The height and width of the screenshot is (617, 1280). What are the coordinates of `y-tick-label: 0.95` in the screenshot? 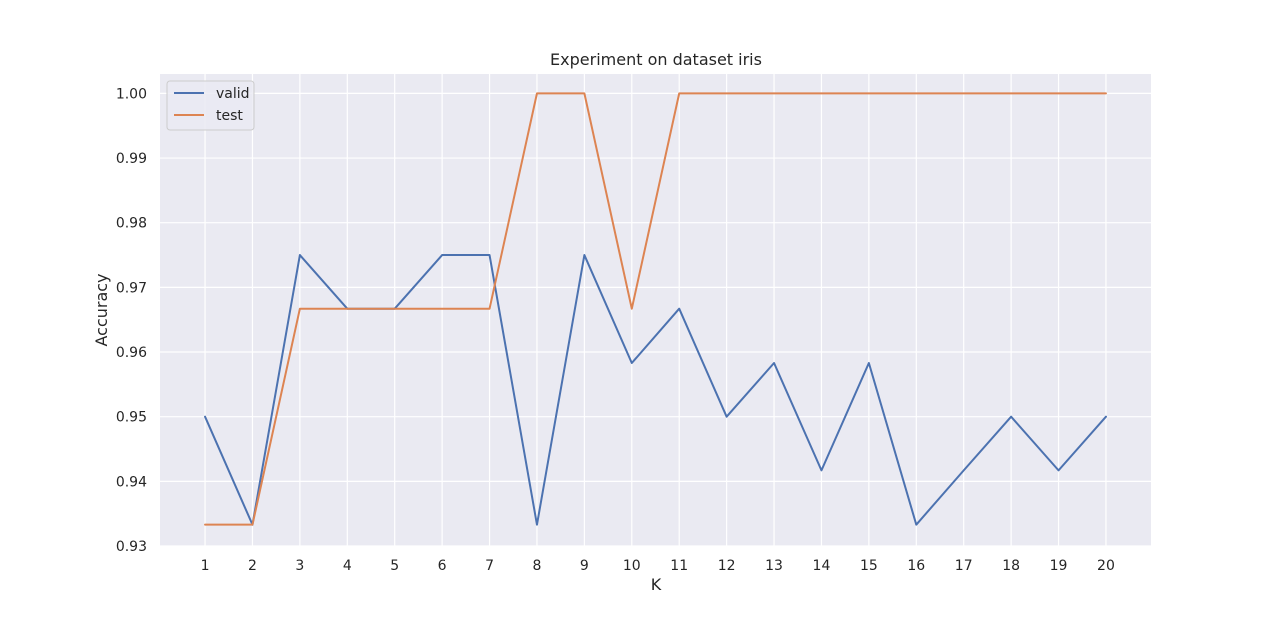 It's located at (131, 418).